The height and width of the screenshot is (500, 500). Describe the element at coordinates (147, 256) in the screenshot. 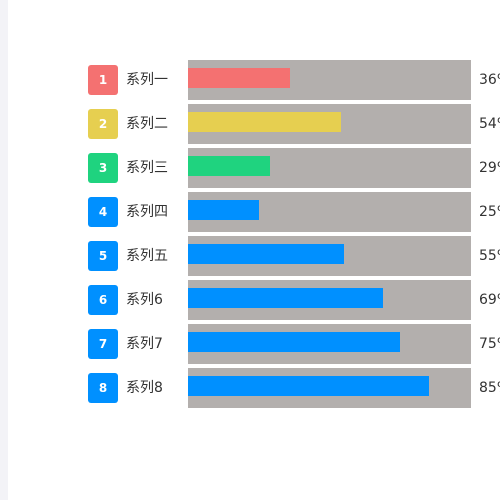

I see `category-label: 系列五` at that location.